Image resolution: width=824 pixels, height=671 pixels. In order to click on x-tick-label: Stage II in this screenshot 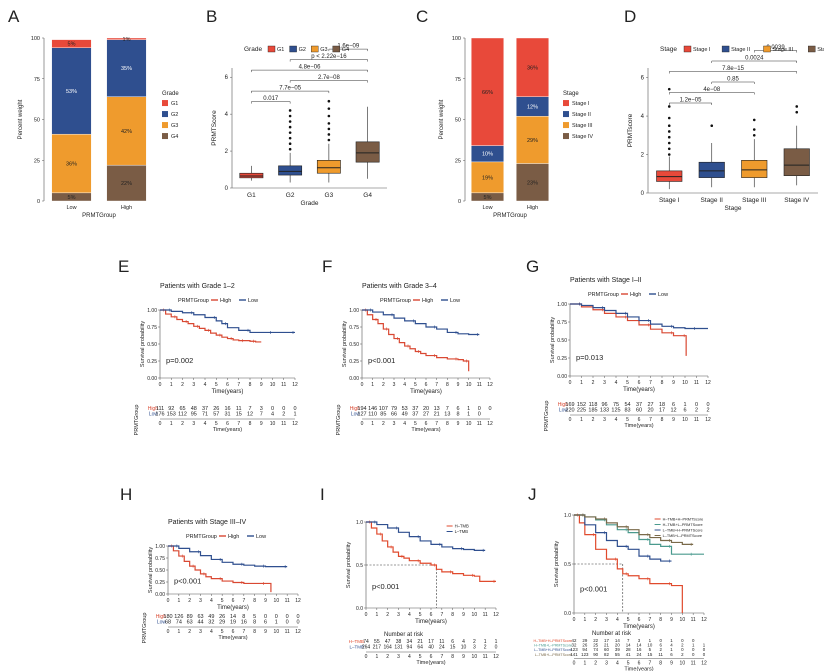, I will do `click(712, 200)`.